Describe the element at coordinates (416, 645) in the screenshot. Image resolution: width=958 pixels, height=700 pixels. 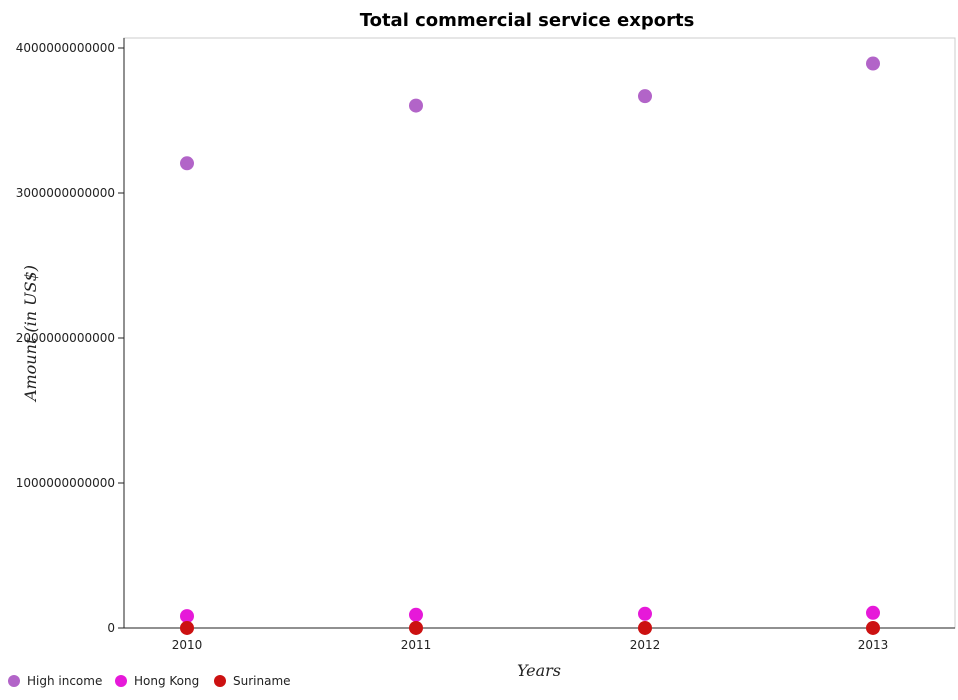
I see `x-tick-label: 2011` at that location.